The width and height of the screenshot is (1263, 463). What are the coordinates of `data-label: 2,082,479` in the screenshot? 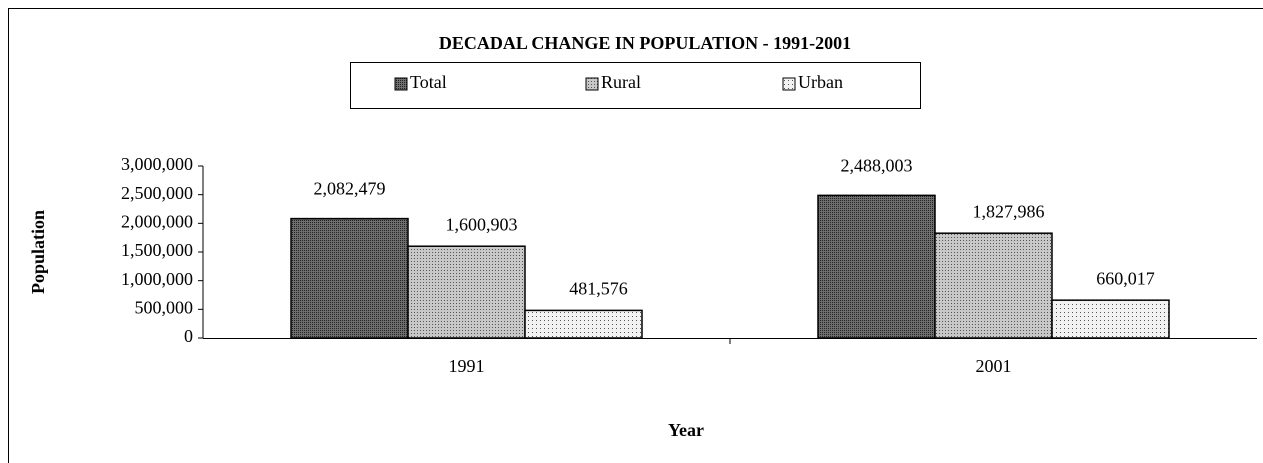 It's located at (350, 189).